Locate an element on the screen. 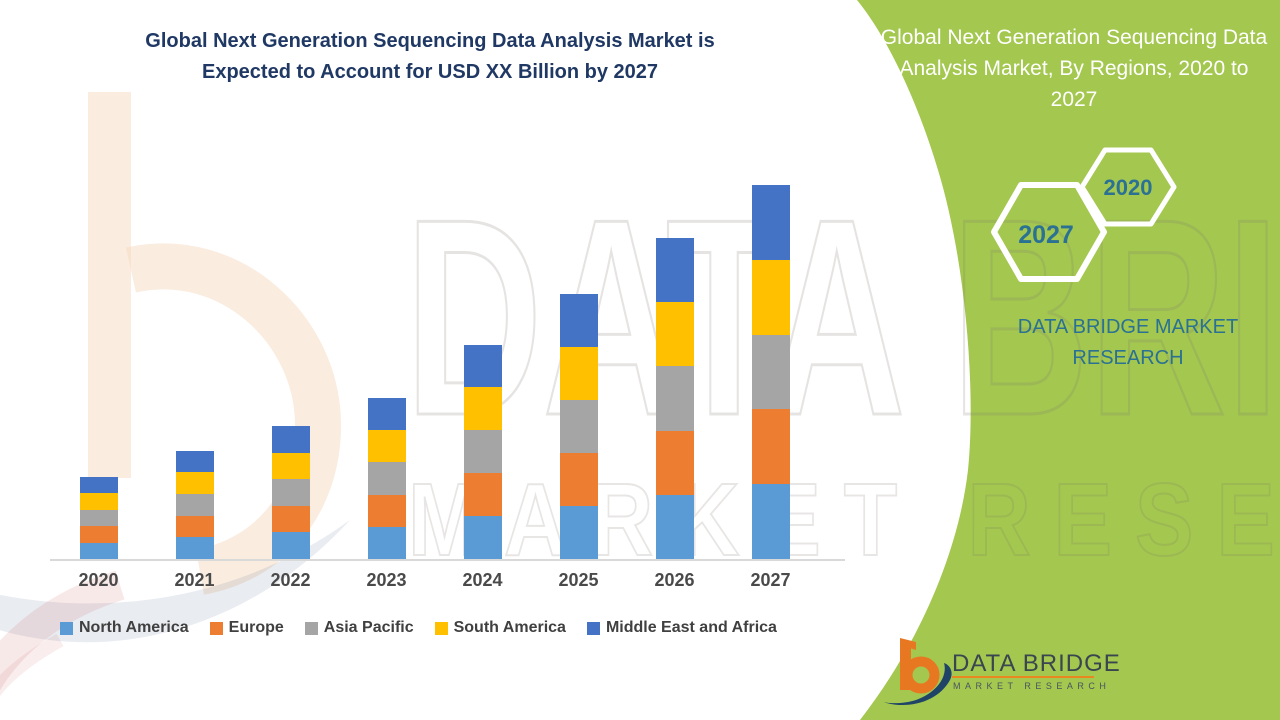 This screenshot has height=720, width=1280. panel-brand-text: DATA BRIDGE MARKET RESEARCH is located at coordinates (1128, 342).